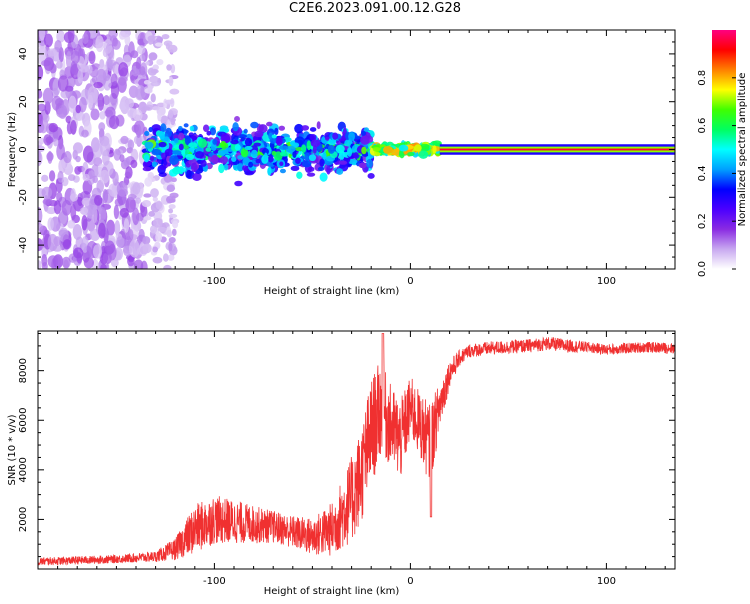 The image size is (750, 604). Describe the element at coordinates (23, 519) in the screenshot. I see `snr-ytick-label: 2000` at that location.